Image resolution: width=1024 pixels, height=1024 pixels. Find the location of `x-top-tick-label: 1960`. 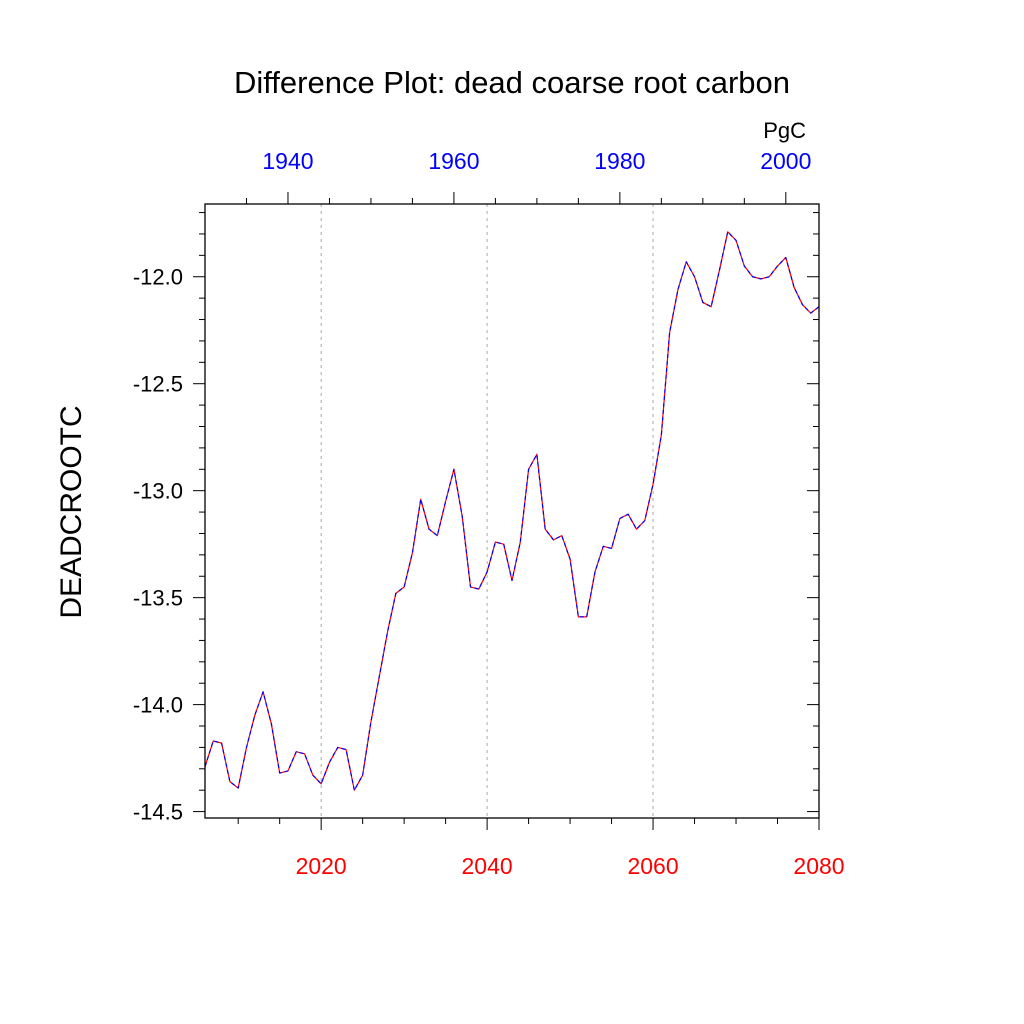

x-top-tick-label: 1960 is located at coordinates (453, 161).